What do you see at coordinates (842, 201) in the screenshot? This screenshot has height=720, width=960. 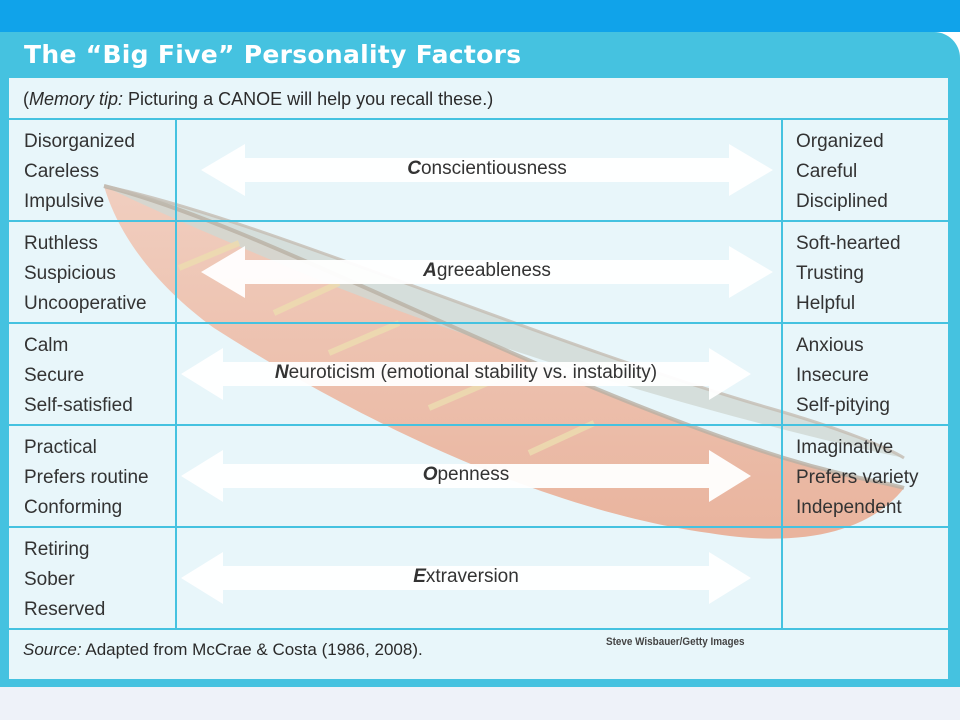 I see `trait: Disciplined` at bounding box center [842, 201].